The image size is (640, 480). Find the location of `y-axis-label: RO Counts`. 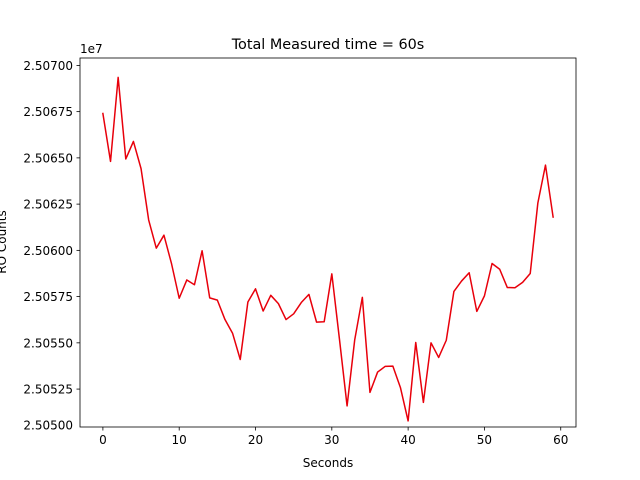

y-axis-label: RO Counts is located at coordinates (4, 242).